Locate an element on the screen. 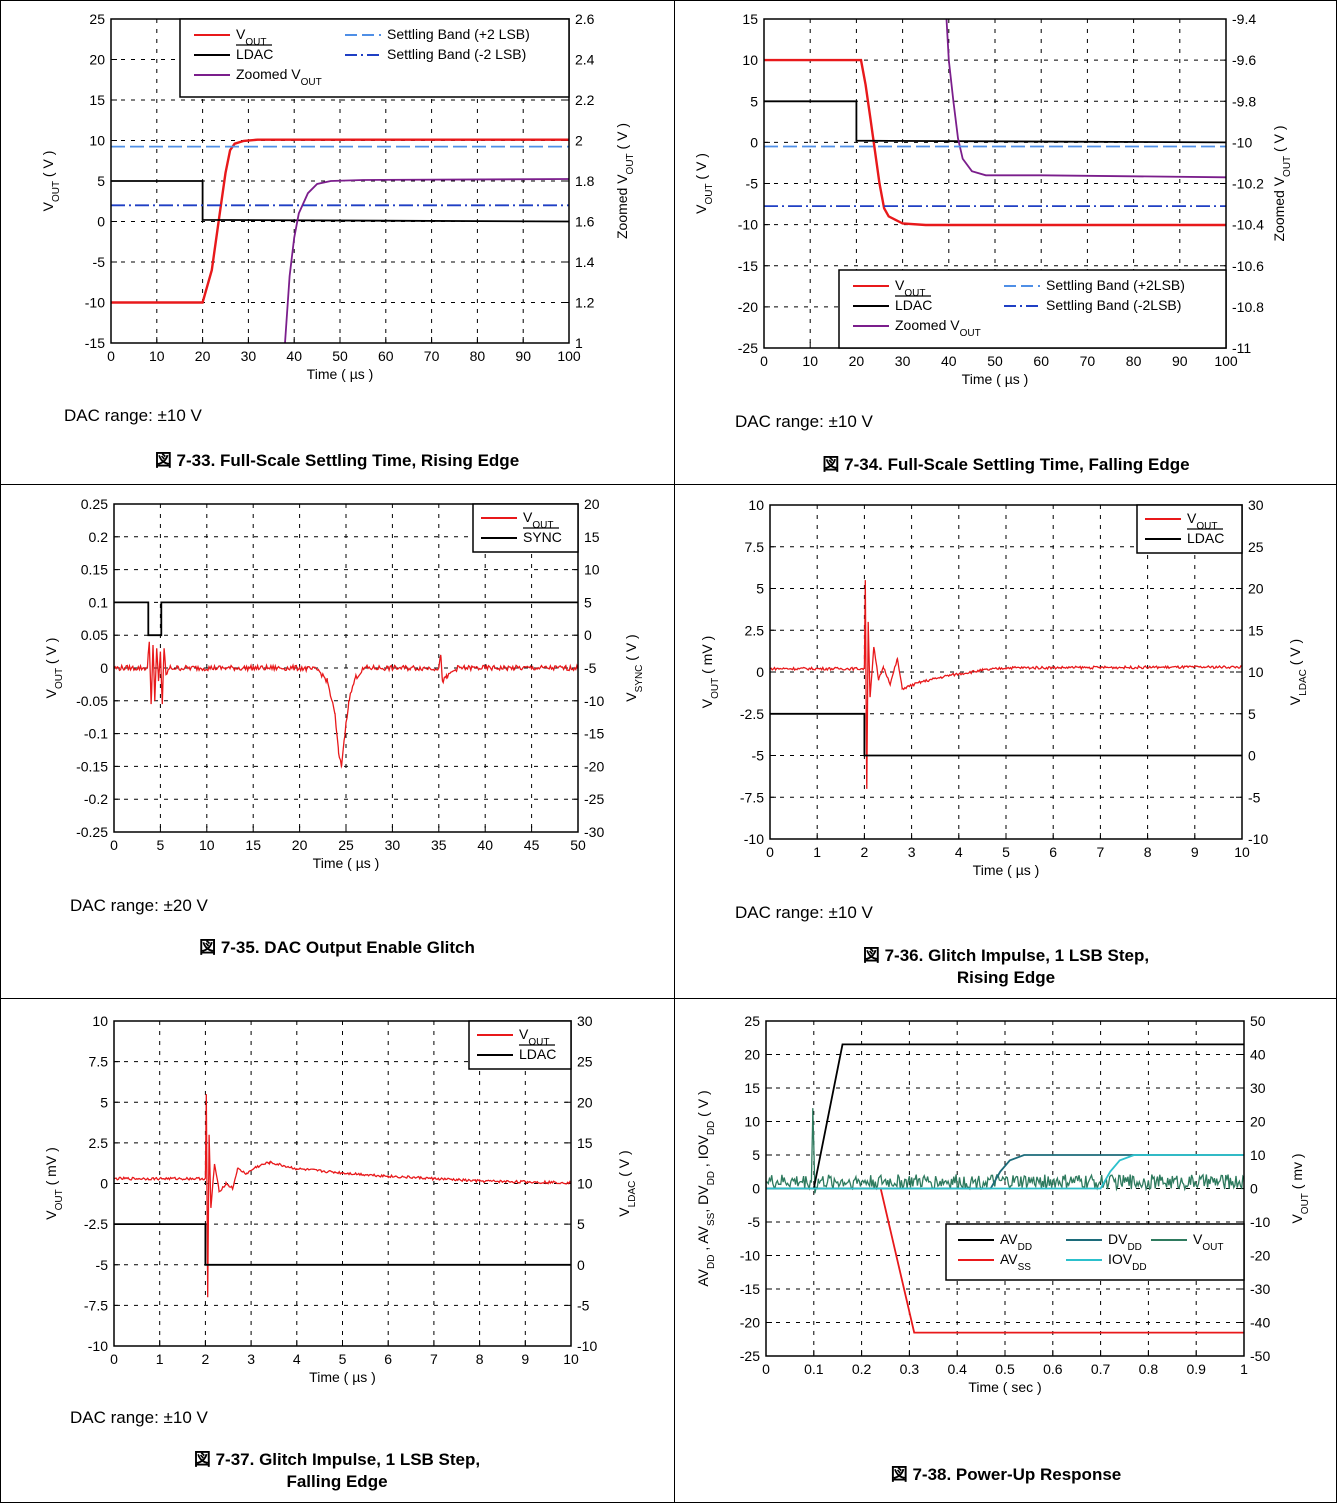  y-left-tick-label: 0.05 is located at coordinates (94, 635).